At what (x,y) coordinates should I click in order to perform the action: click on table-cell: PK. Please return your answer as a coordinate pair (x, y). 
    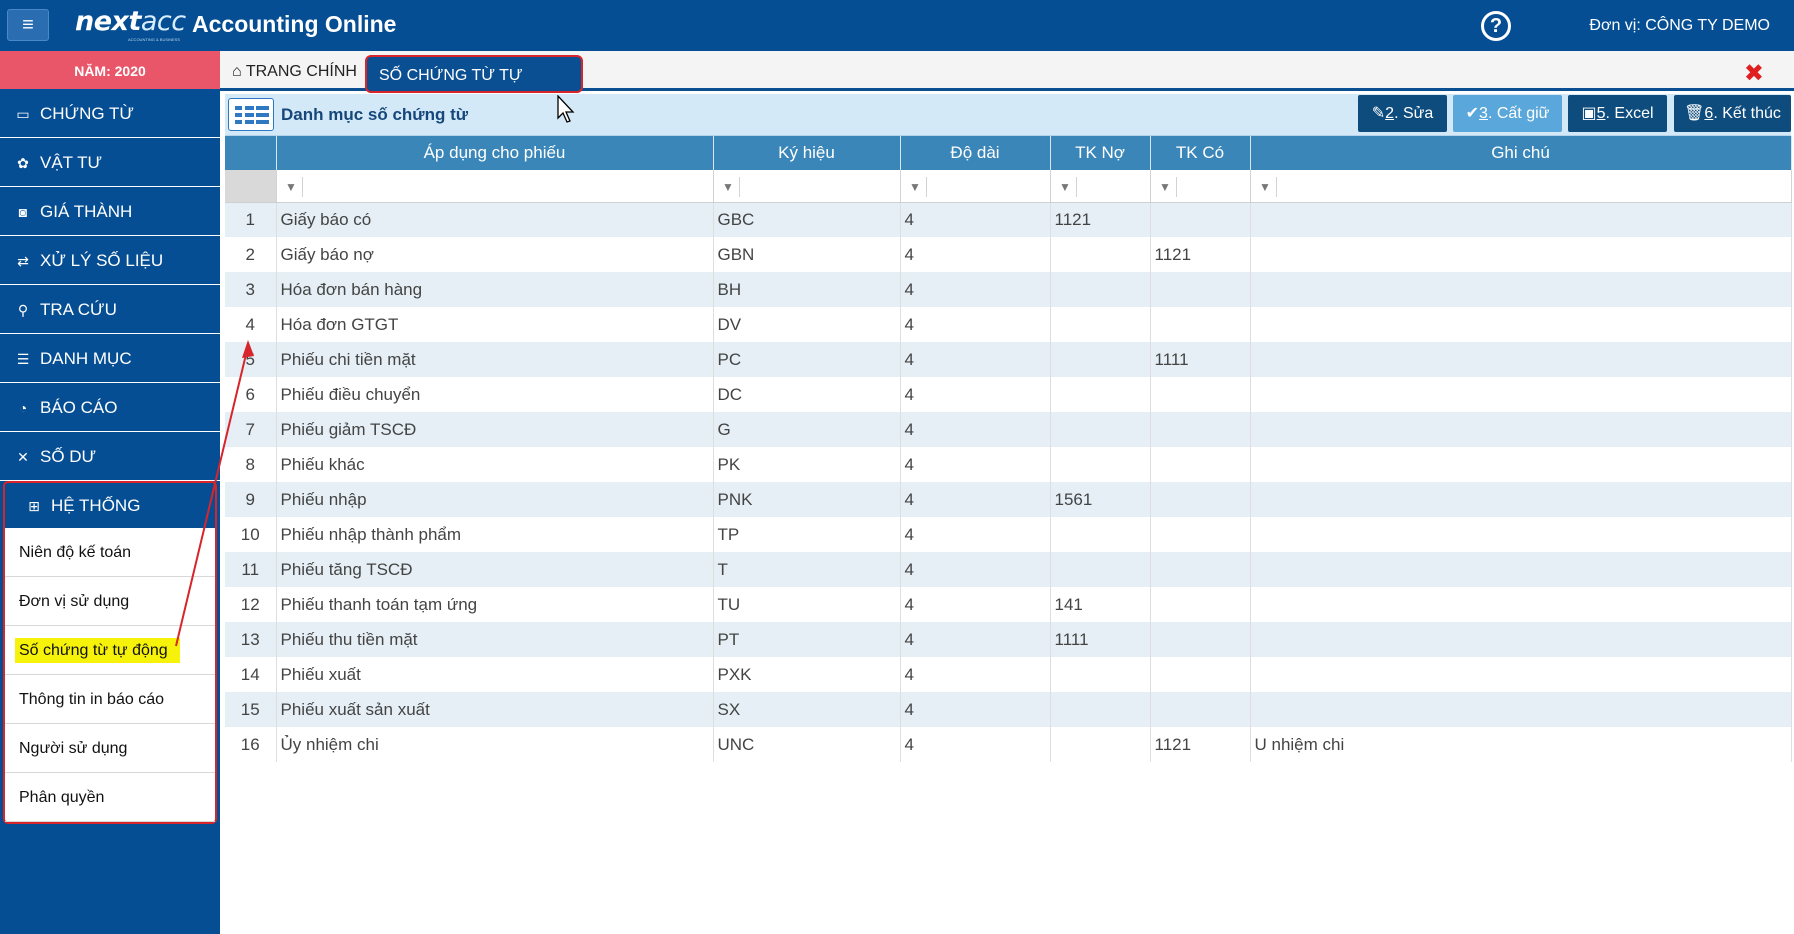
    Looking at the image, I should click on (807, 464).